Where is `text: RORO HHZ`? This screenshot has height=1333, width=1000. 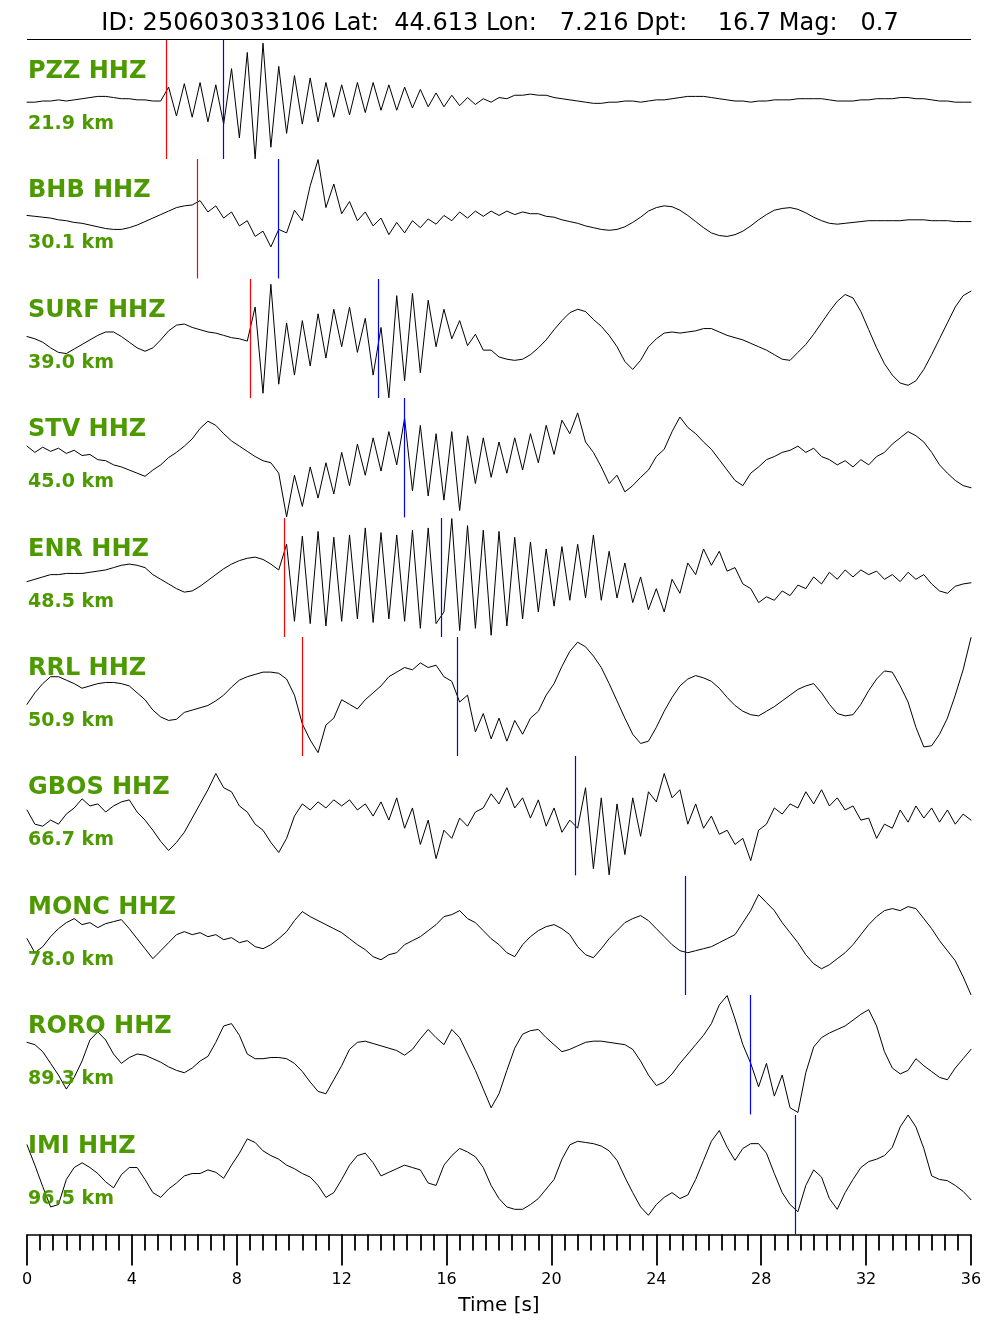
text: RORO HHZ is located at coordinates (100, 1025).